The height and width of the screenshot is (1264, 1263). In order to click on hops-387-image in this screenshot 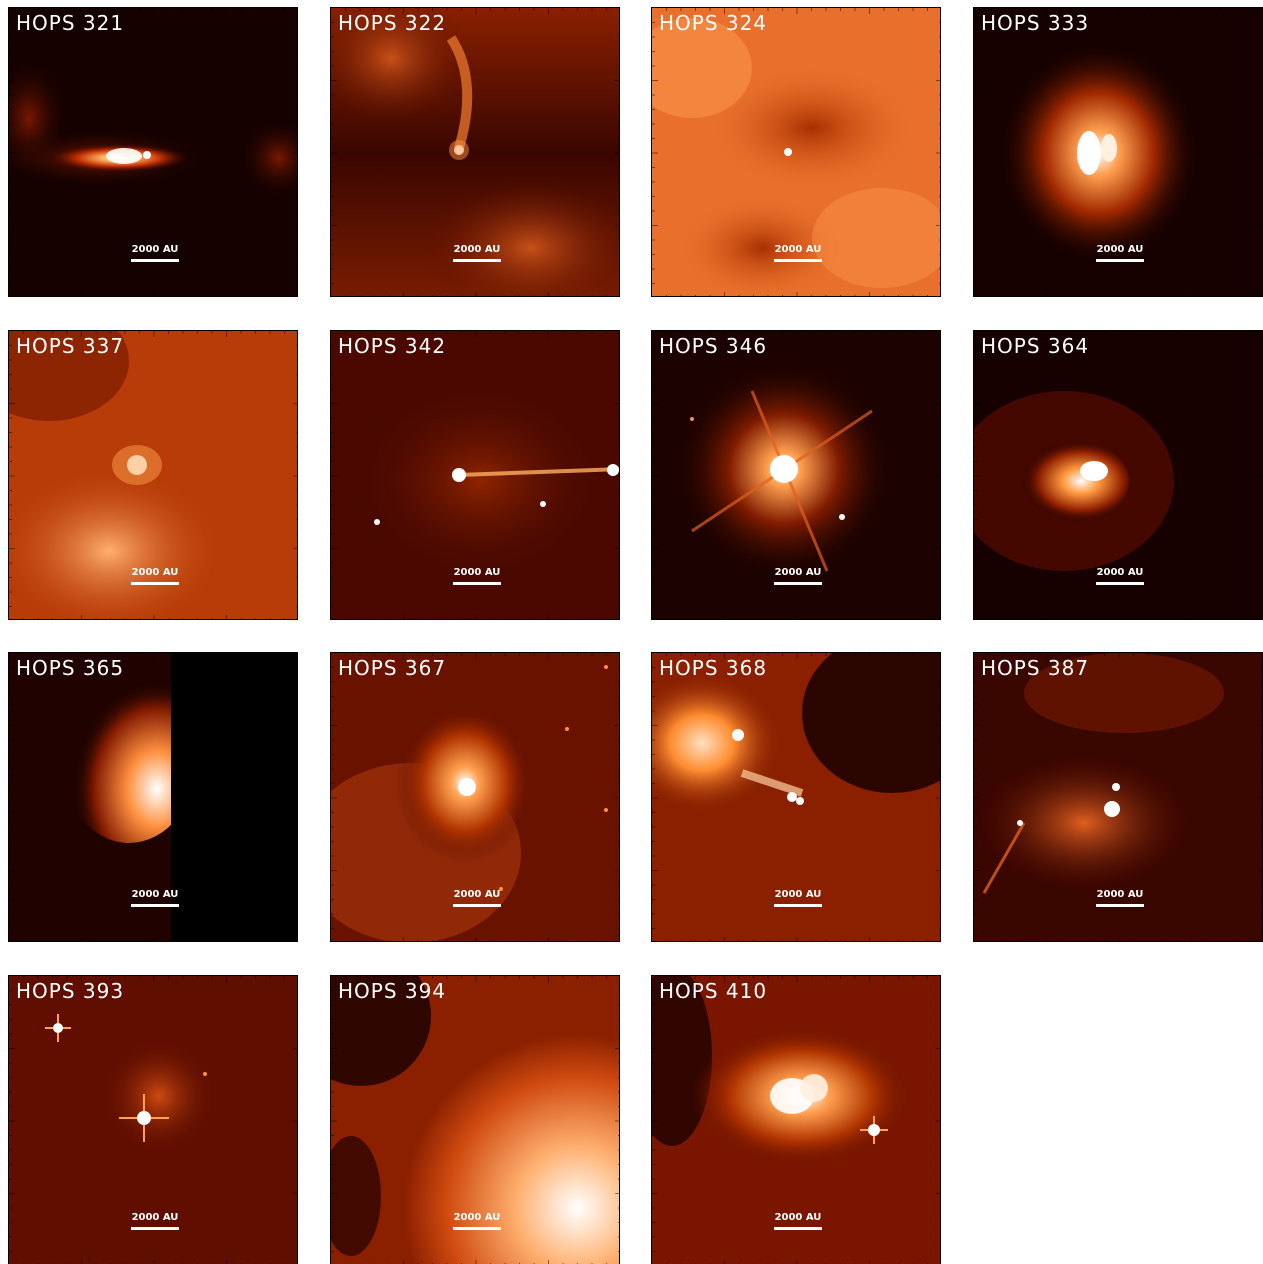, I will do `click(1118, 797)`.